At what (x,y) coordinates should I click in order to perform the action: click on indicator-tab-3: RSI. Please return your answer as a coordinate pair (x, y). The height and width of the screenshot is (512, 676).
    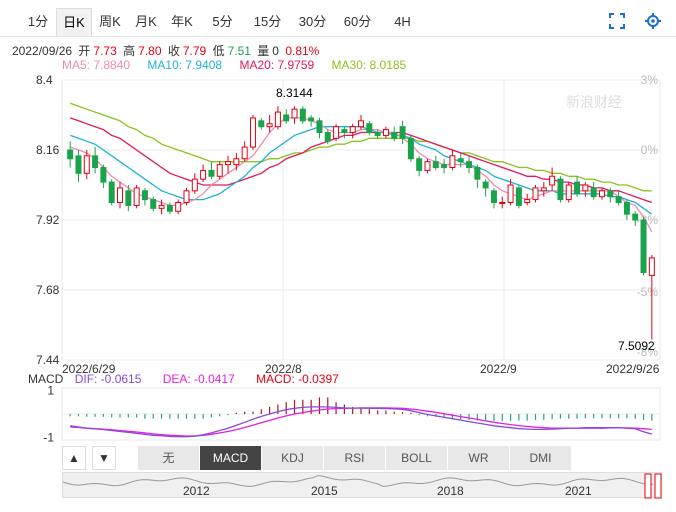
    Looking at the image, I should click on (355, 458).